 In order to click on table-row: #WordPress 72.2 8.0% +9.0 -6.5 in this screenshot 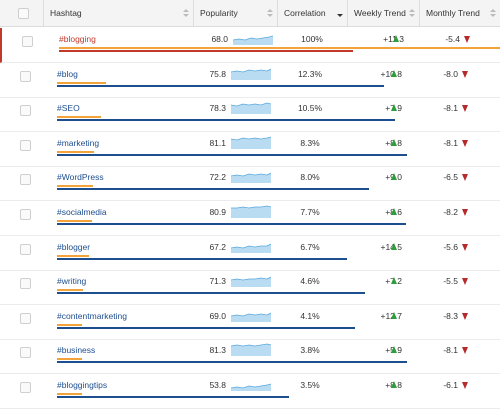, I will do `click(250, 184)`.